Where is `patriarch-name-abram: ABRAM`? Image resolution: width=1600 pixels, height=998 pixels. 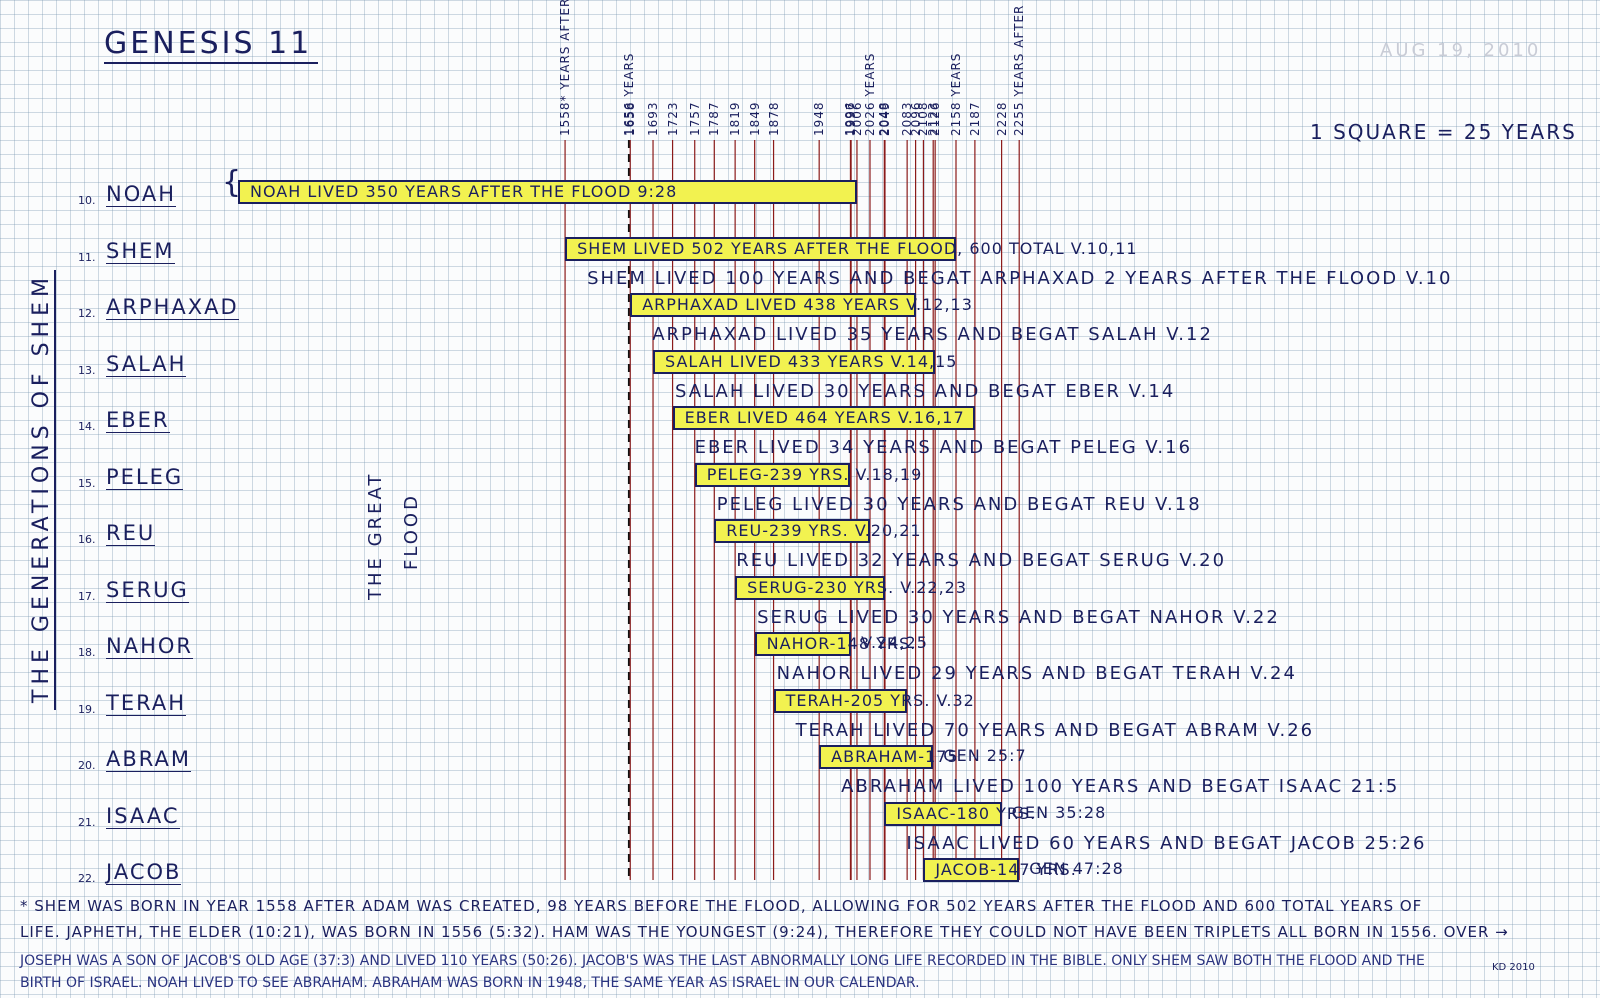
patriarch-name-abram: ABRAM is located at coordinates (148, 759).